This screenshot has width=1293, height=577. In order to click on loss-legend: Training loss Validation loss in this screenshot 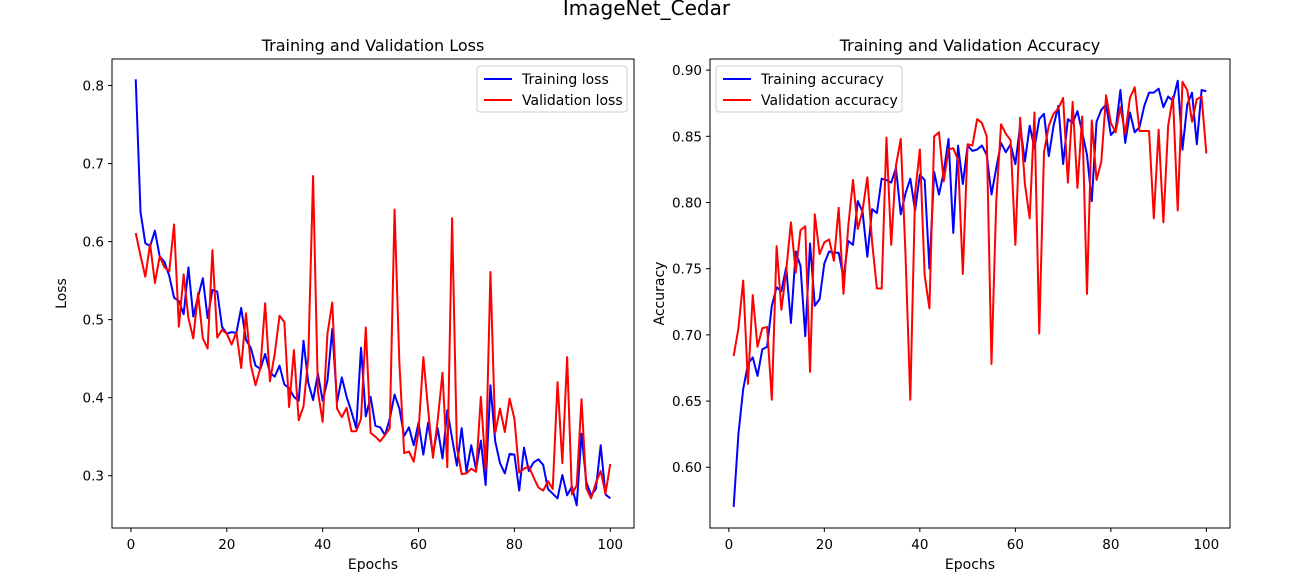, I will do `click(552, 89)`.